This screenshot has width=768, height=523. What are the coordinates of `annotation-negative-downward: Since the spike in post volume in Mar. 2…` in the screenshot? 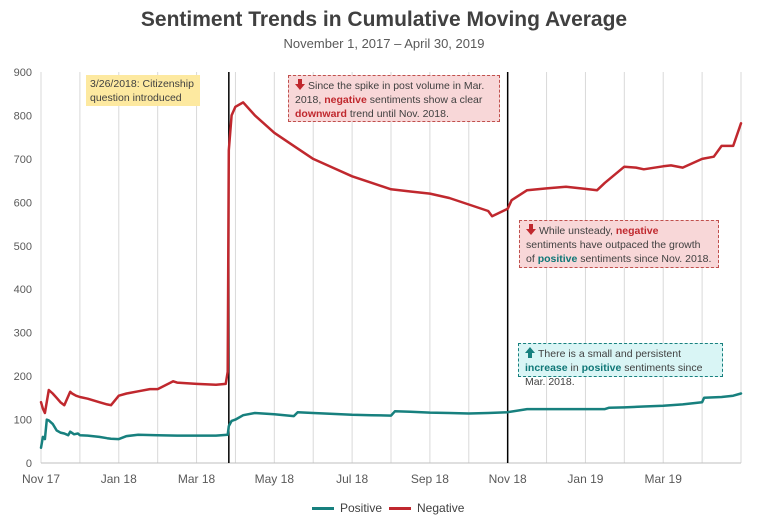 It's located at (394, 98).